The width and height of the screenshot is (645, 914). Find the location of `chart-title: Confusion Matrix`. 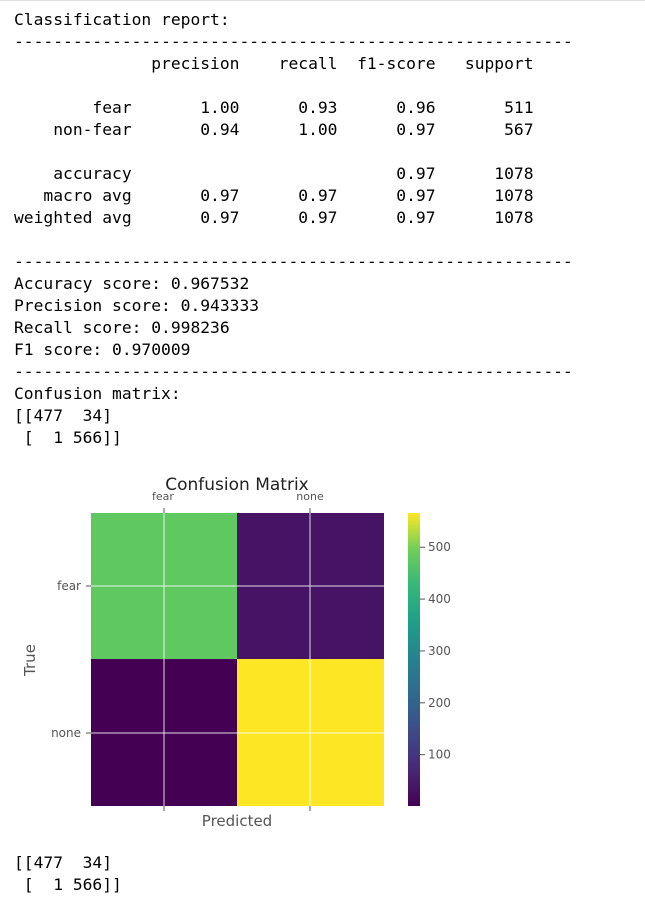

chart-title: Confusion Matrix is located at coordinates (237, 485).